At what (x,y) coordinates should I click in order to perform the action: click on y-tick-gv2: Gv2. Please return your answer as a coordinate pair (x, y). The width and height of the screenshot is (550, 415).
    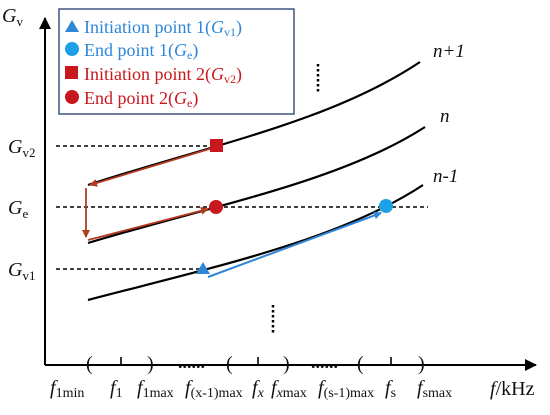
    Looking at the image, I should click on (21, 148).